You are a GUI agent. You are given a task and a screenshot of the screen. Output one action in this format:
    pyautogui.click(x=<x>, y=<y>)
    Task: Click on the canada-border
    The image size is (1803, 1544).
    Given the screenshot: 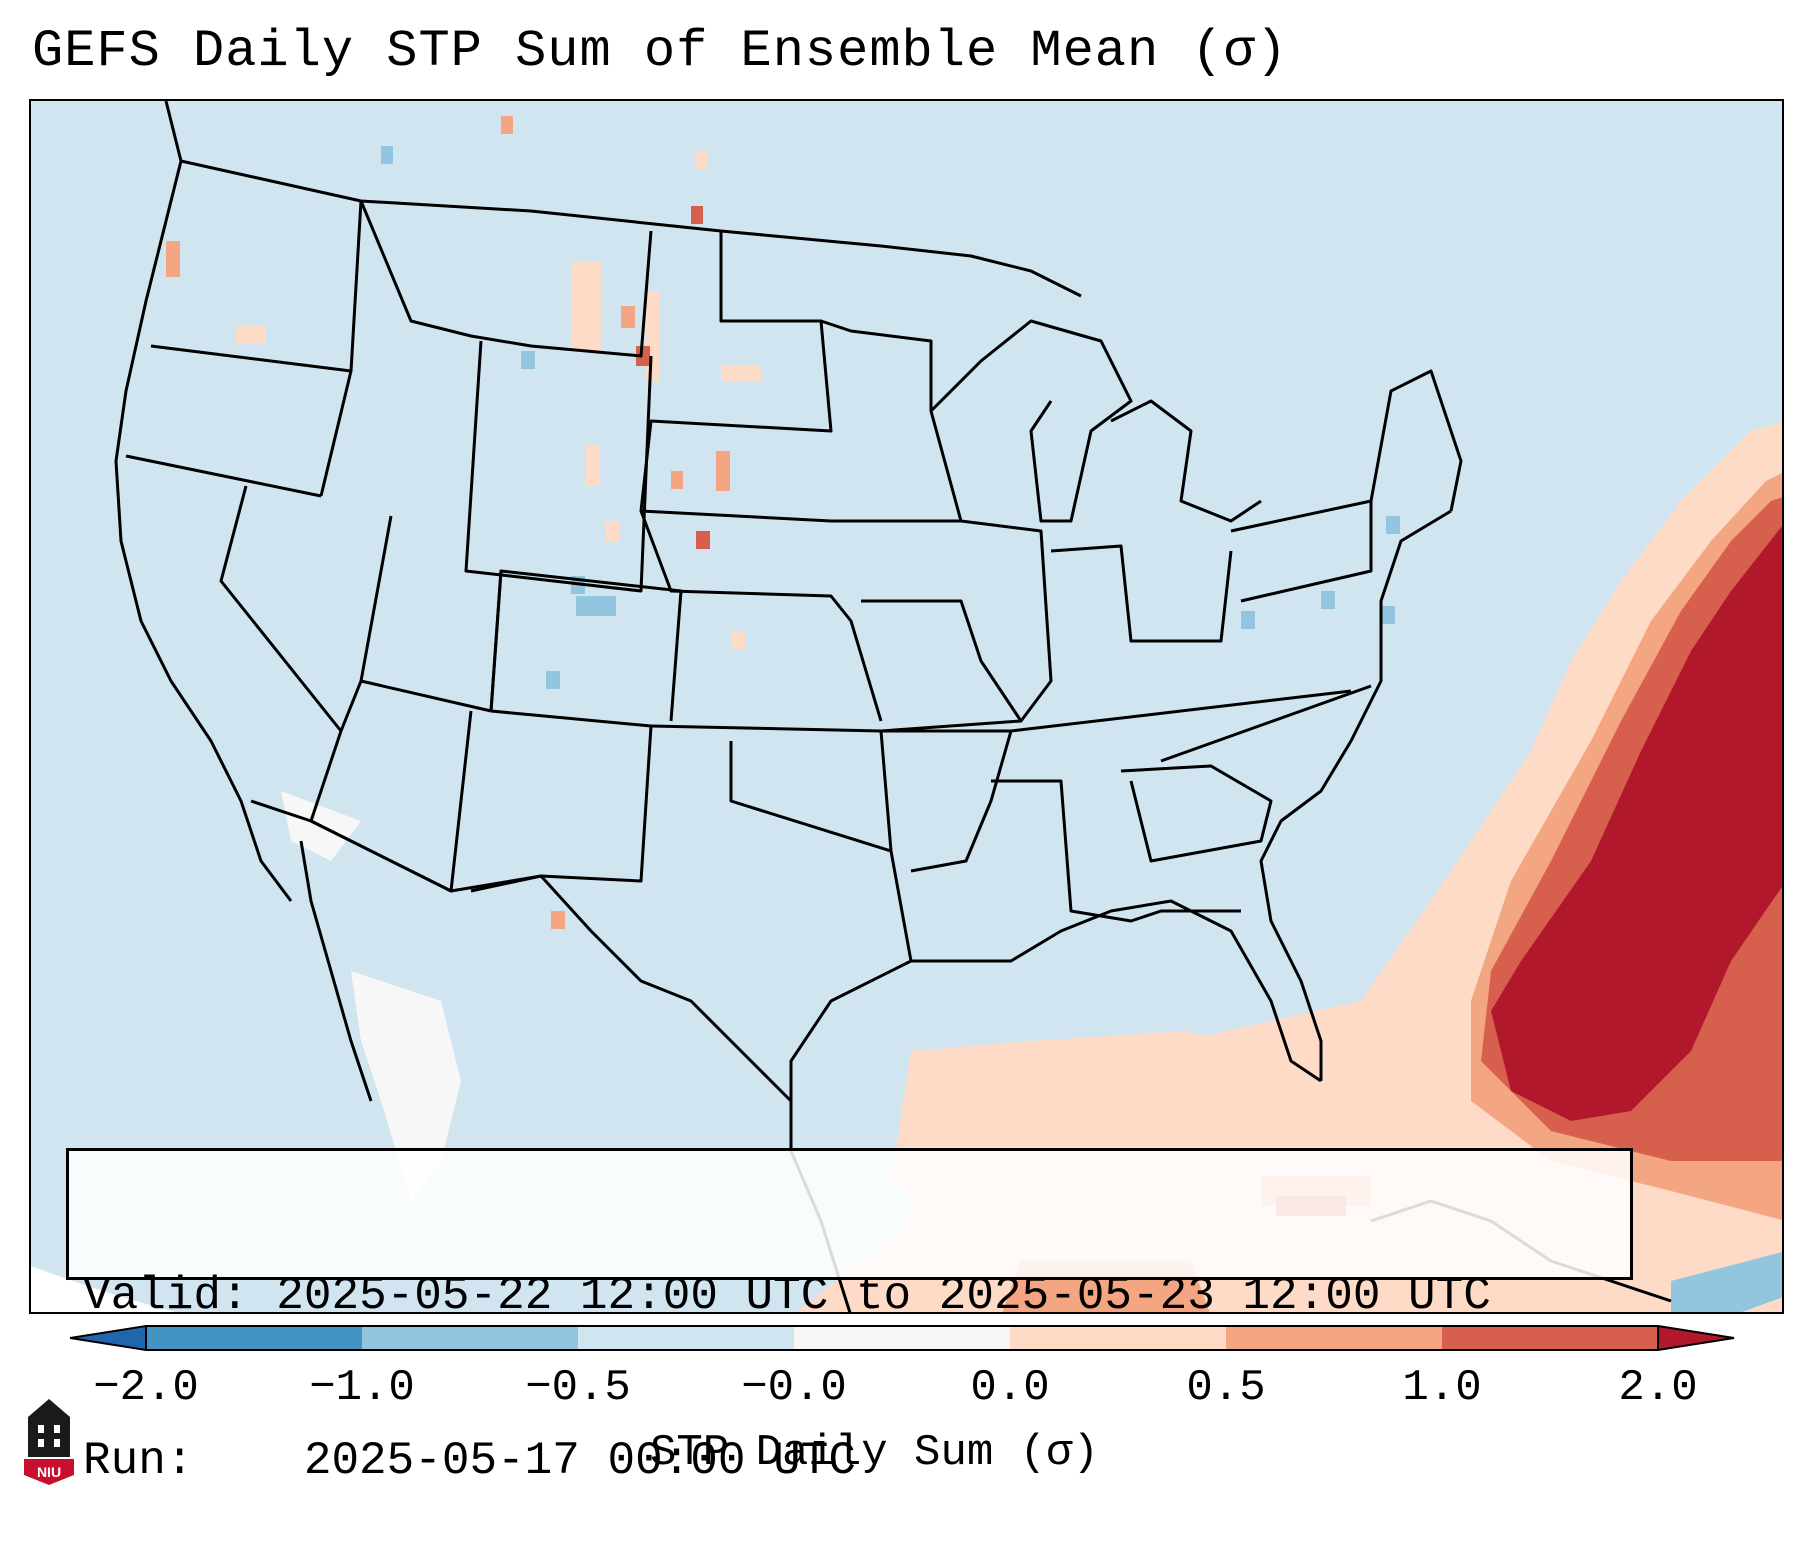 What is the action you would take?
    pyautogui.click(x=631, y=228)
    